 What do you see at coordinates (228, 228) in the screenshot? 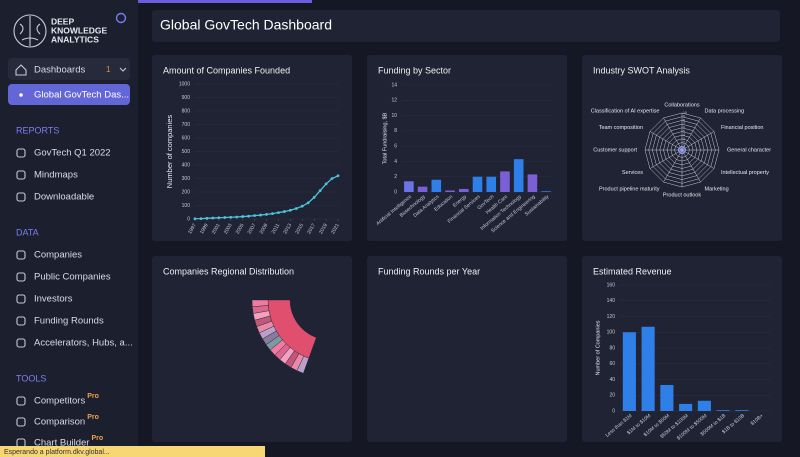
I see `x-tick-label: 2003` at bounding box center [228, 228].